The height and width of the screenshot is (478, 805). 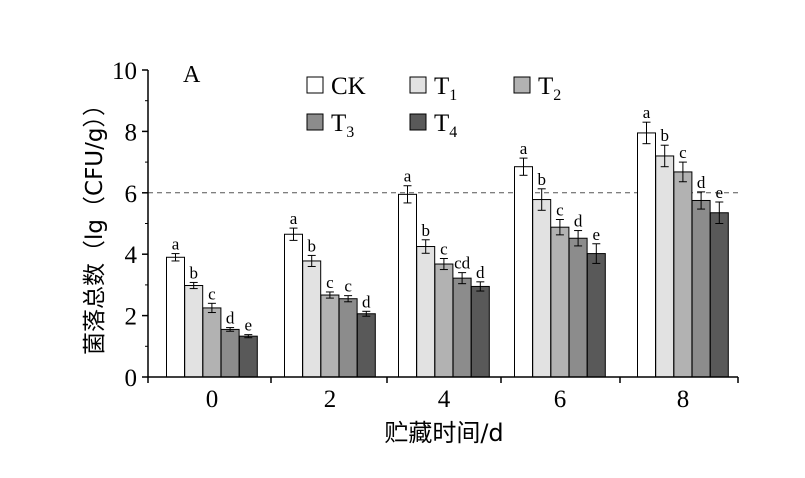 I want to click on panel-label: A, so click(x=192, y=75).